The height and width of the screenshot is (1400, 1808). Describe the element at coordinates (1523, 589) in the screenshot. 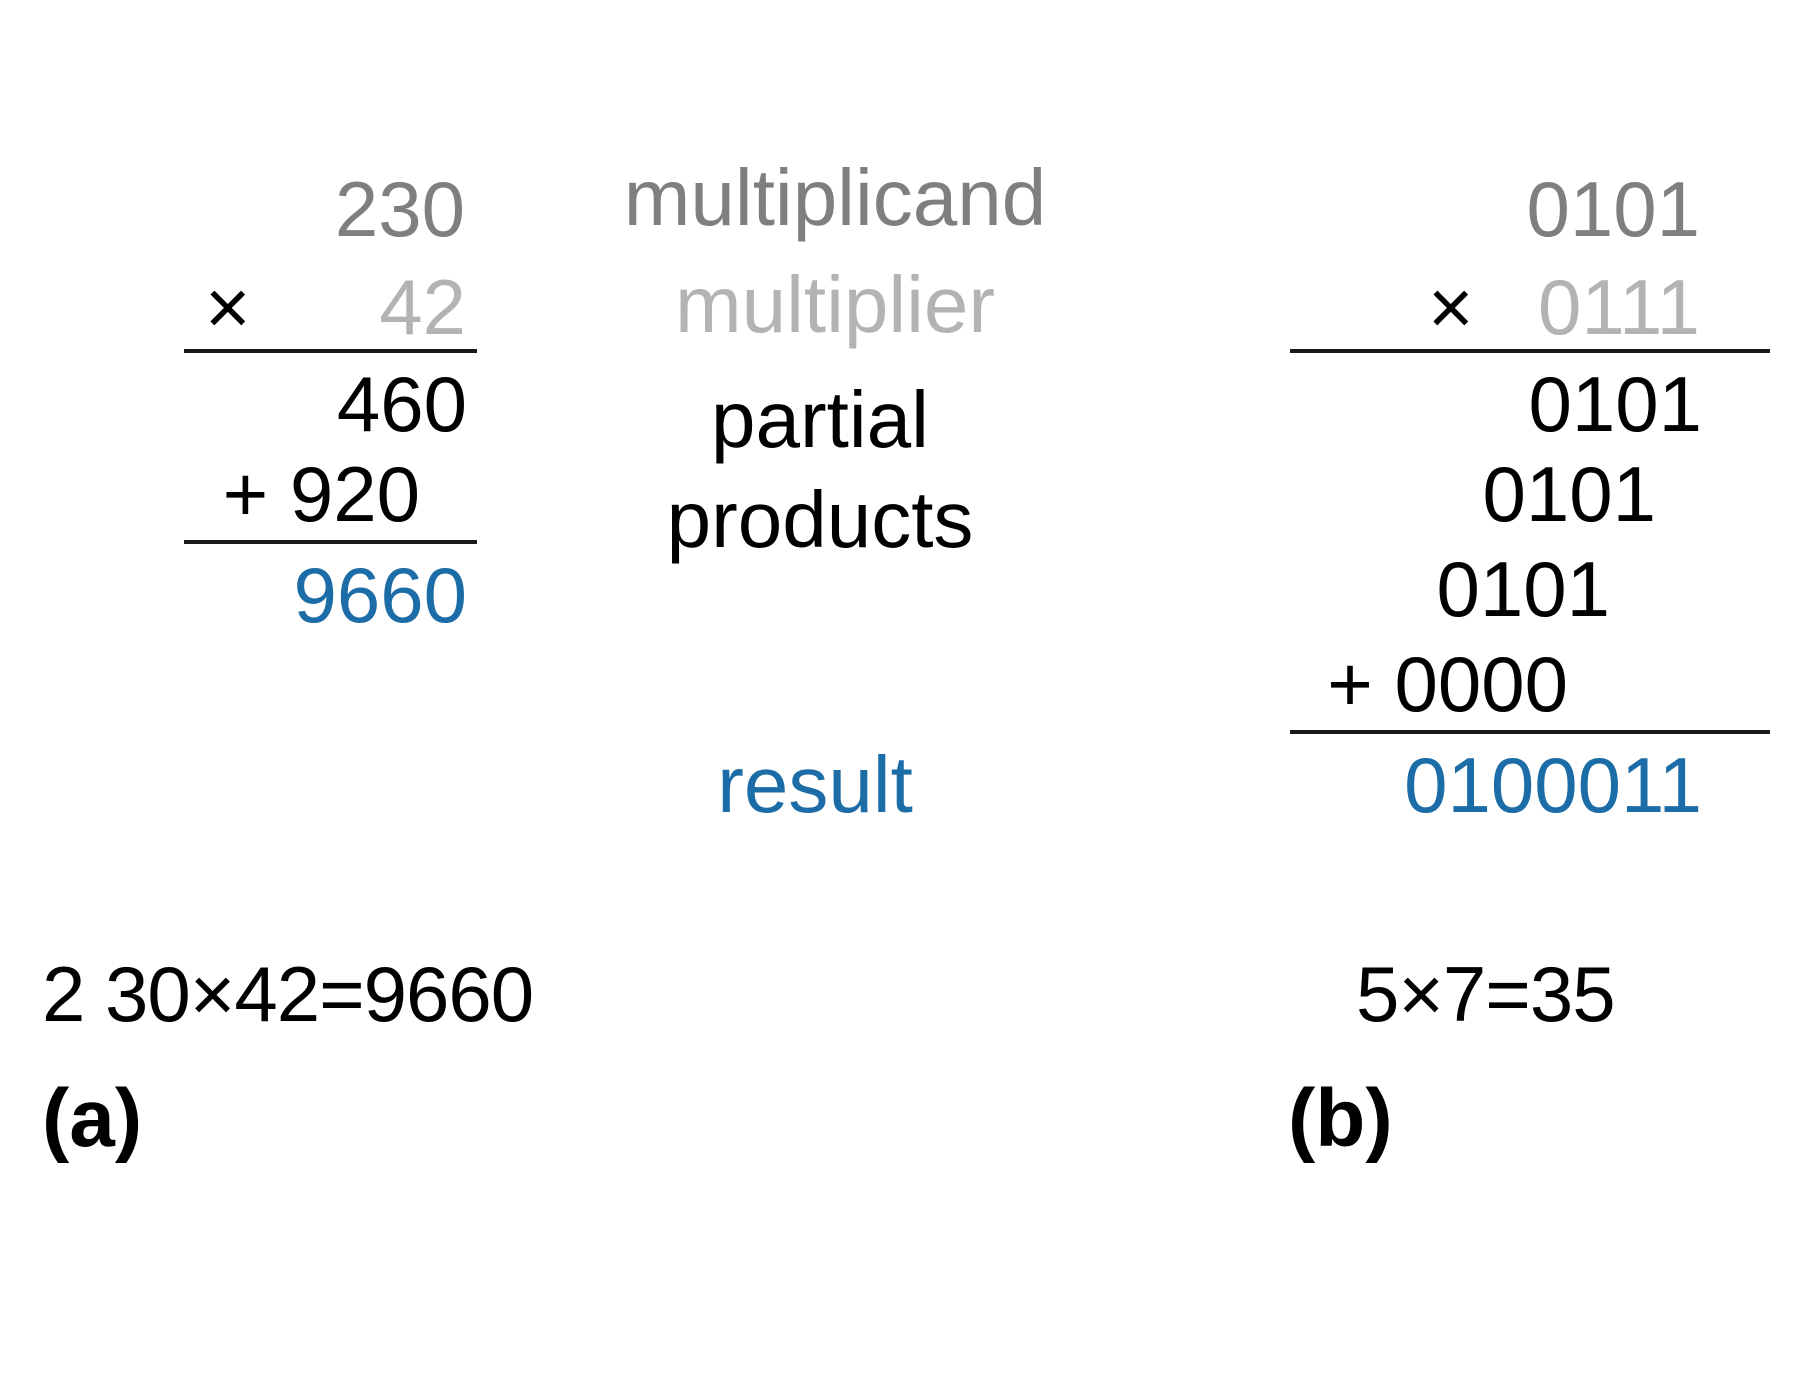

I see `binary-partial-product-3: 0101` at that location.